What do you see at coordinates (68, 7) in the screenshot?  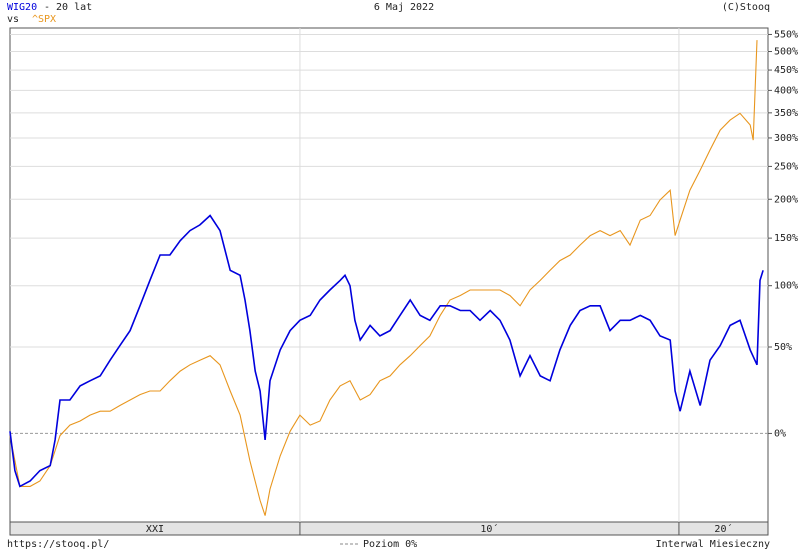 I see `period: - 20 lat` at bounding box center [68, 7].